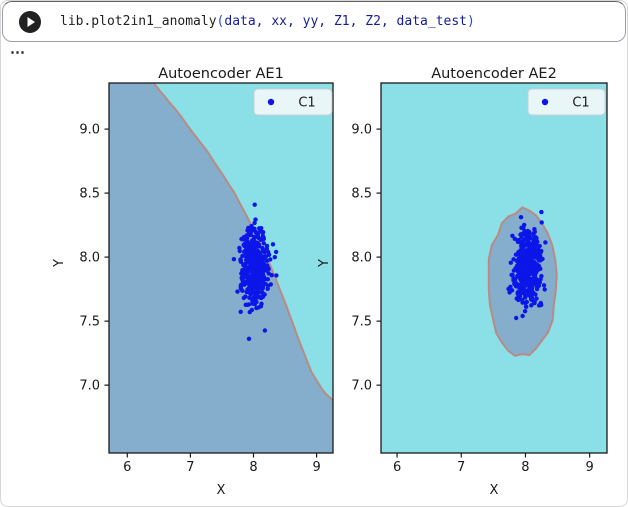 The width and height of the screenshot is (628, 507). What do you see at coordinates (494, 490) in the screenshot?
I see `ae2-xlabel: X` at bounding box center [494, 490].